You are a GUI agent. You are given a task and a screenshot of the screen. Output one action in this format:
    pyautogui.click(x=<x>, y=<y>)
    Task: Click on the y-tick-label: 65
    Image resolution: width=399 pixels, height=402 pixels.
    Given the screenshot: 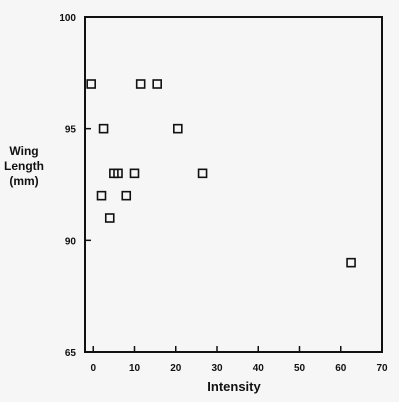 What is the action you would take?
    pyautogui.click(x=71, y=353)
    